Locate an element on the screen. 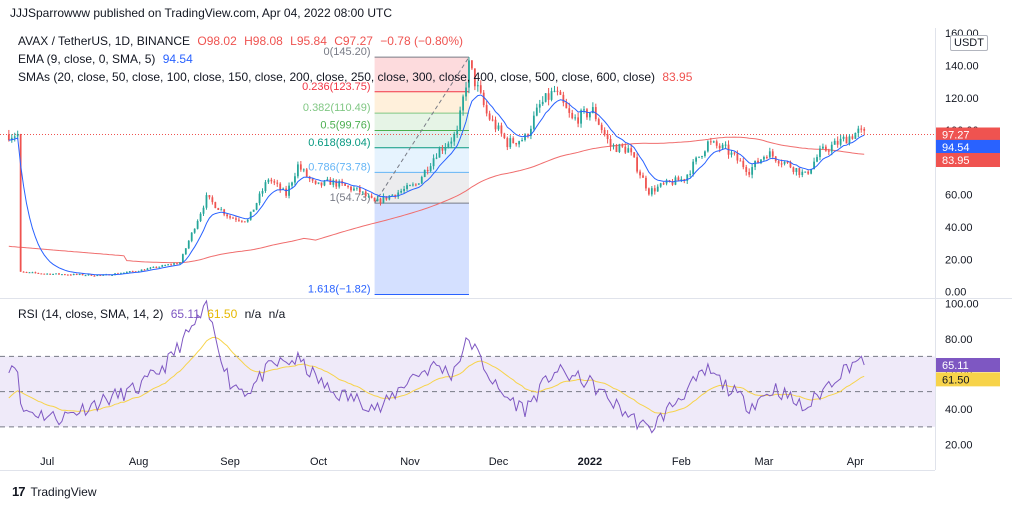 The height and width of the screenshot is (509, 1012). high-value: H98.08 is located at coordinates (263, 41).